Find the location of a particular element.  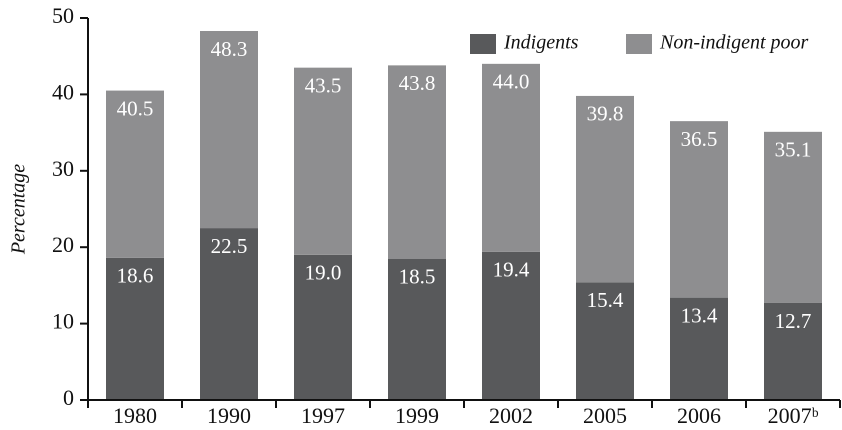

y-tick-label: 40 is located at coordinates (63, 91).